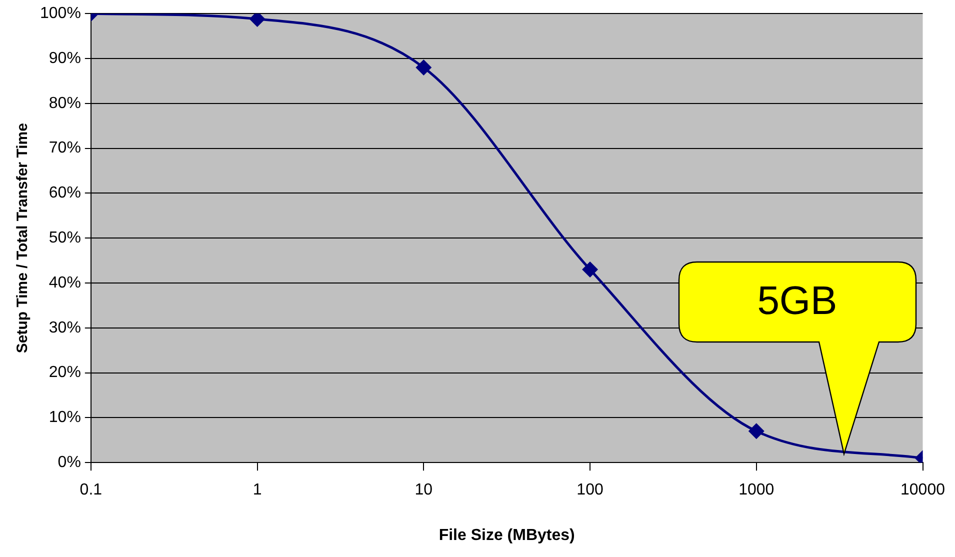 Image resolution: width=955 pixels, height=557 pixels. What do you see at coordinates (64, 373) in the screenshot?
I see `y-tick-label: 20%` at bounding box center [64, 373].